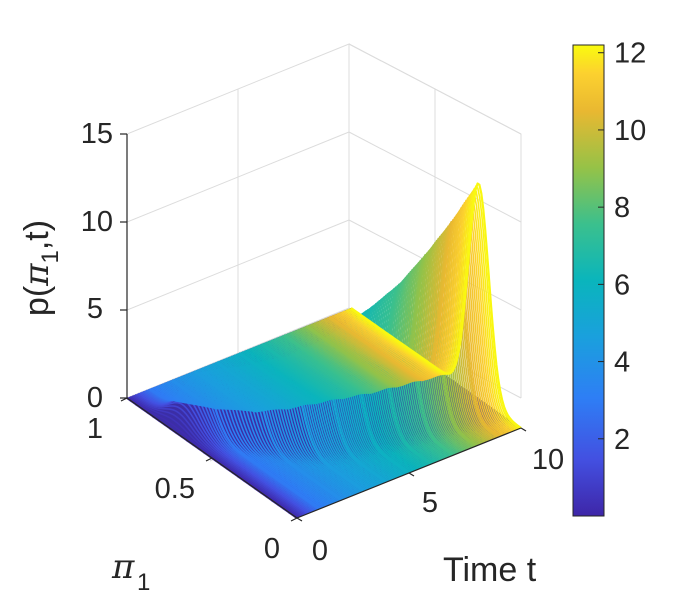 The image size is (700, 600). What do you see at coordinates (622, 440) in the screenshot?
I see `colorbar-tick-label: 2` at bounding box center [622, 440].